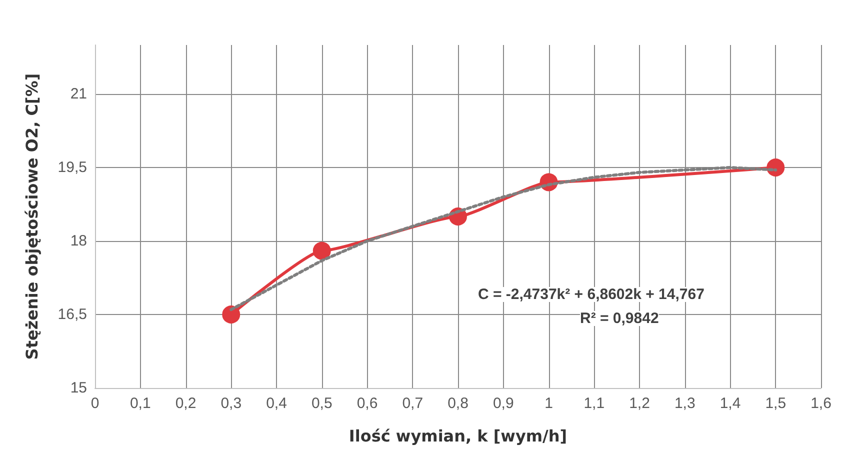  What do you see at coordinates (78, 94) in the screenshot?
I see `y-tick-label: 21` at bounding box center [78, 94].